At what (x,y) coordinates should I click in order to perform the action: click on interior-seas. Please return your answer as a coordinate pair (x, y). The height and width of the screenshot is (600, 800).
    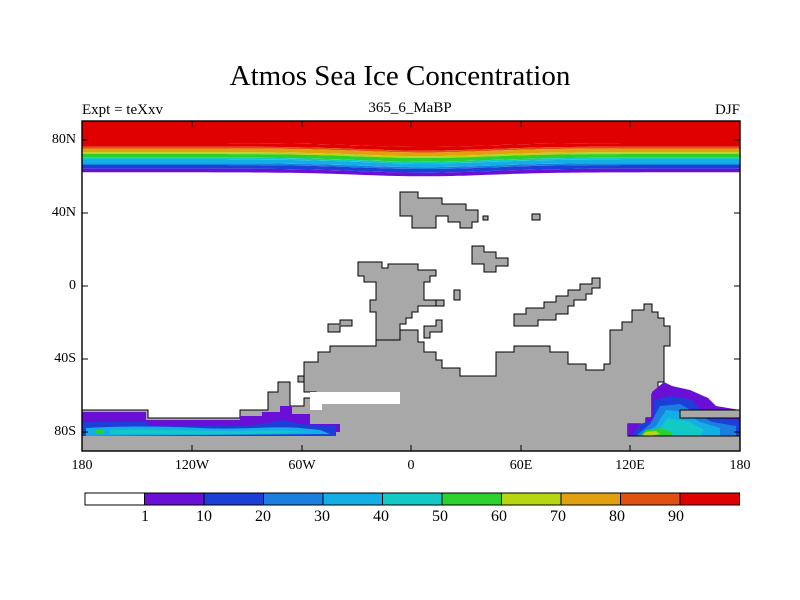
    Looking at the image, I should click on (355, 401).